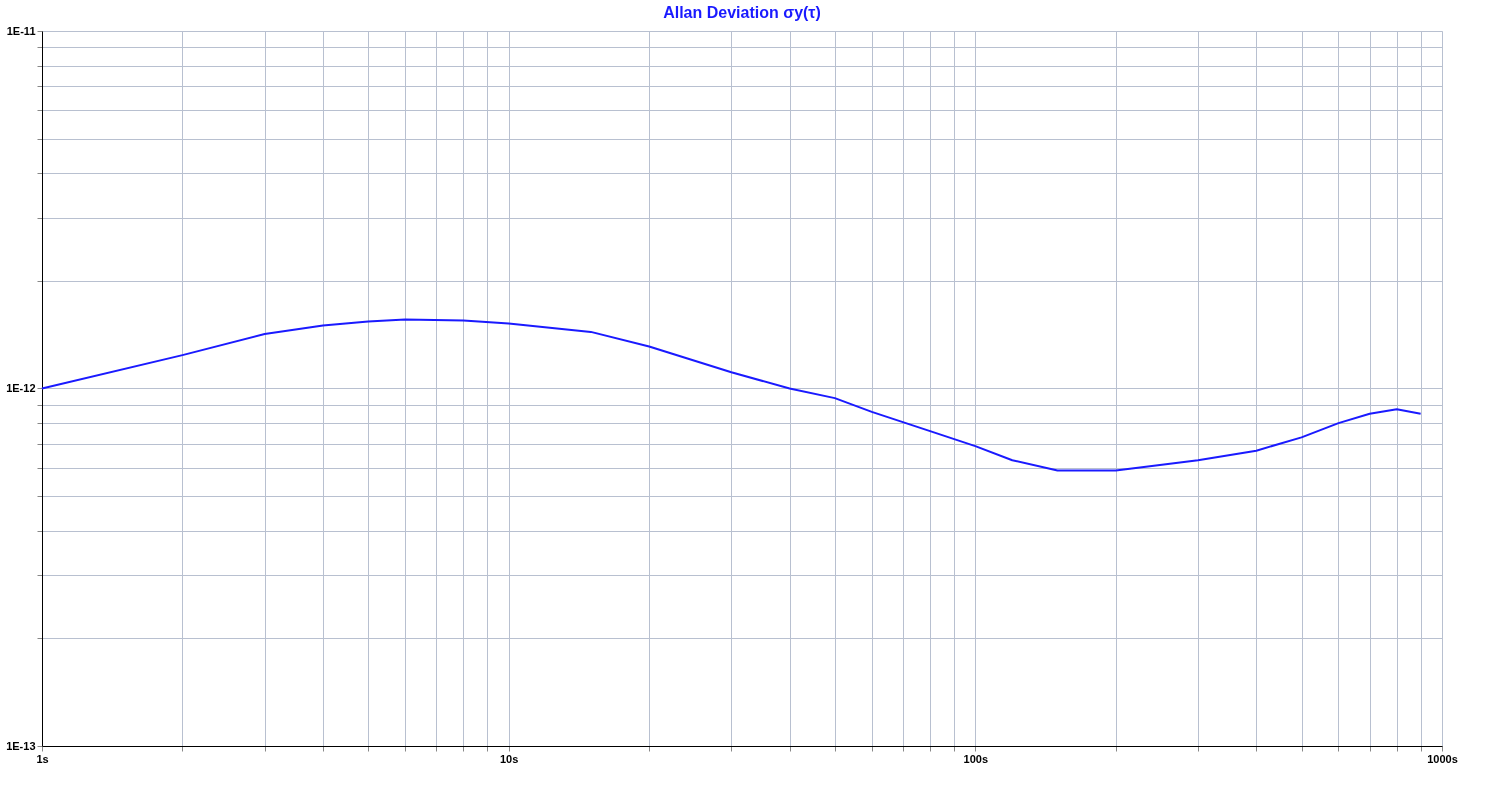  I want to click on y-tick-label: 1E-11, so click(21, 30).